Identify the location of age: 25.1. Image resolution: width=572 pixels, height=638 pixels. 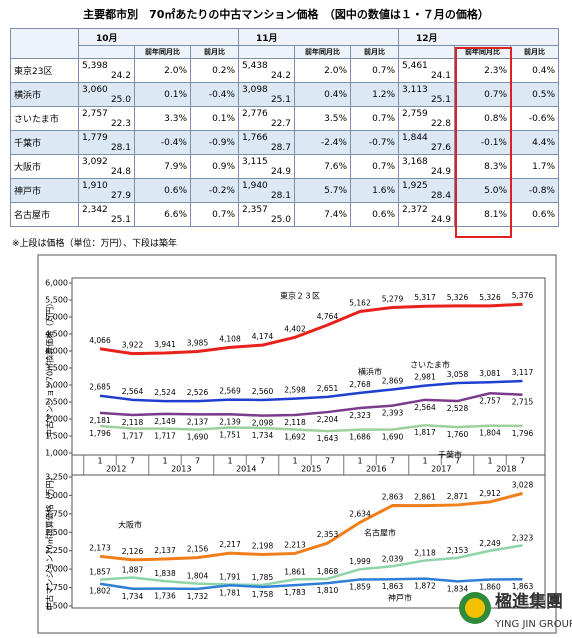
(120, 219).